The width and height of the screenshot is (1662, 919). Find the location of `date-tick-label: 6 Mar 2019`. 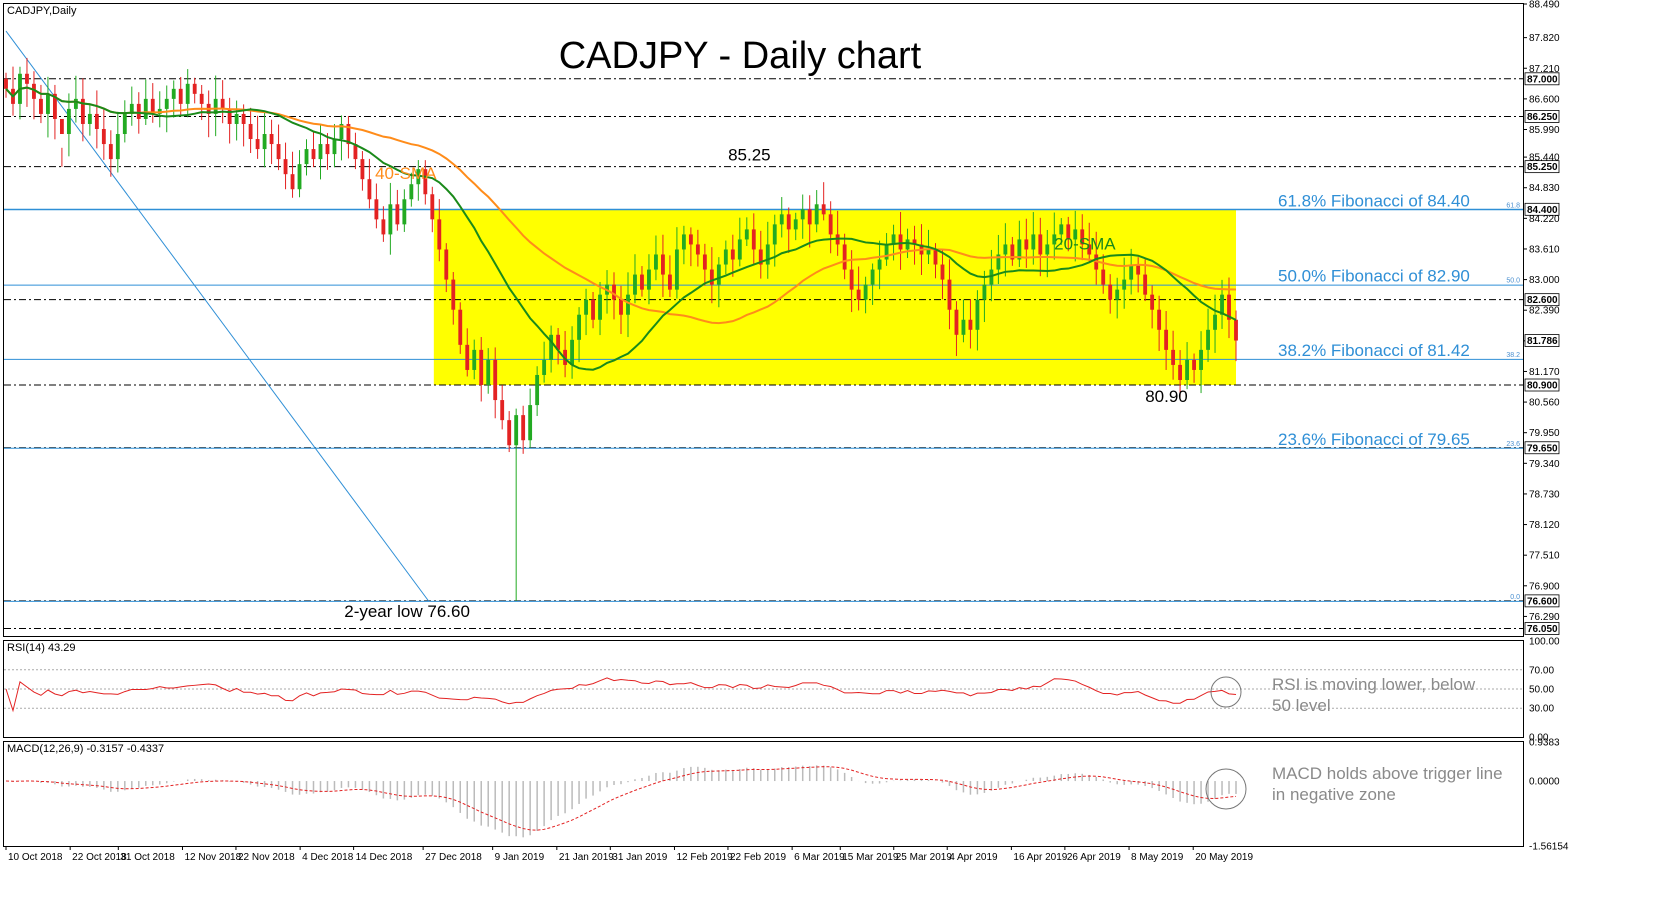

date-tick-label: 6 Mar 2019 is located at coordinates (819, 857).